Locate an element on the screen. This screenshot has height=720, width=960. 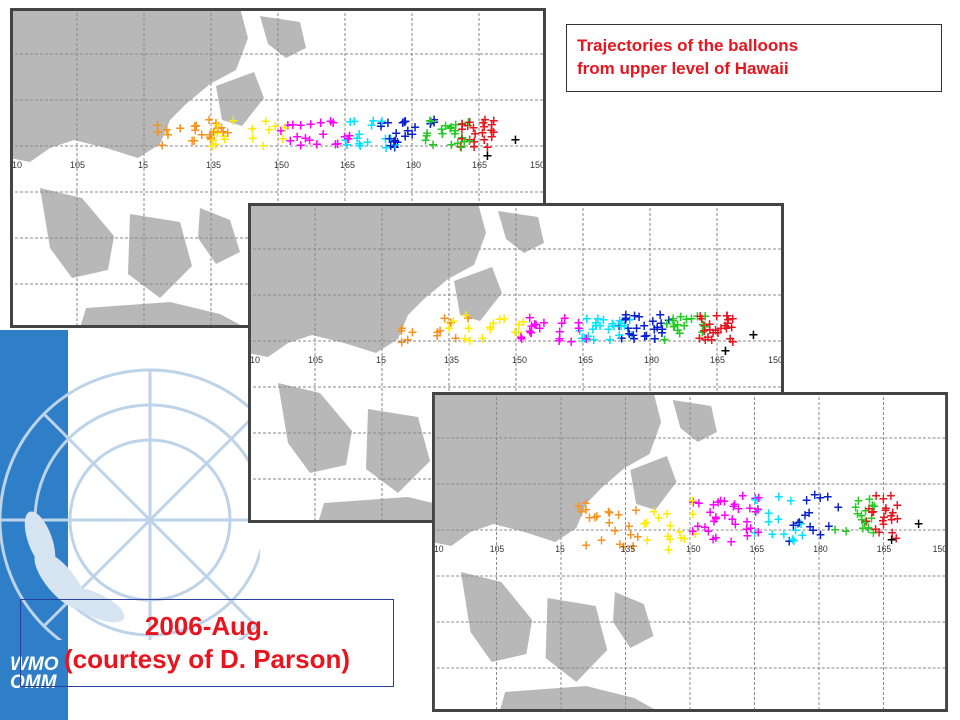
lon-label: 150 is located at coordinates (693, 549).